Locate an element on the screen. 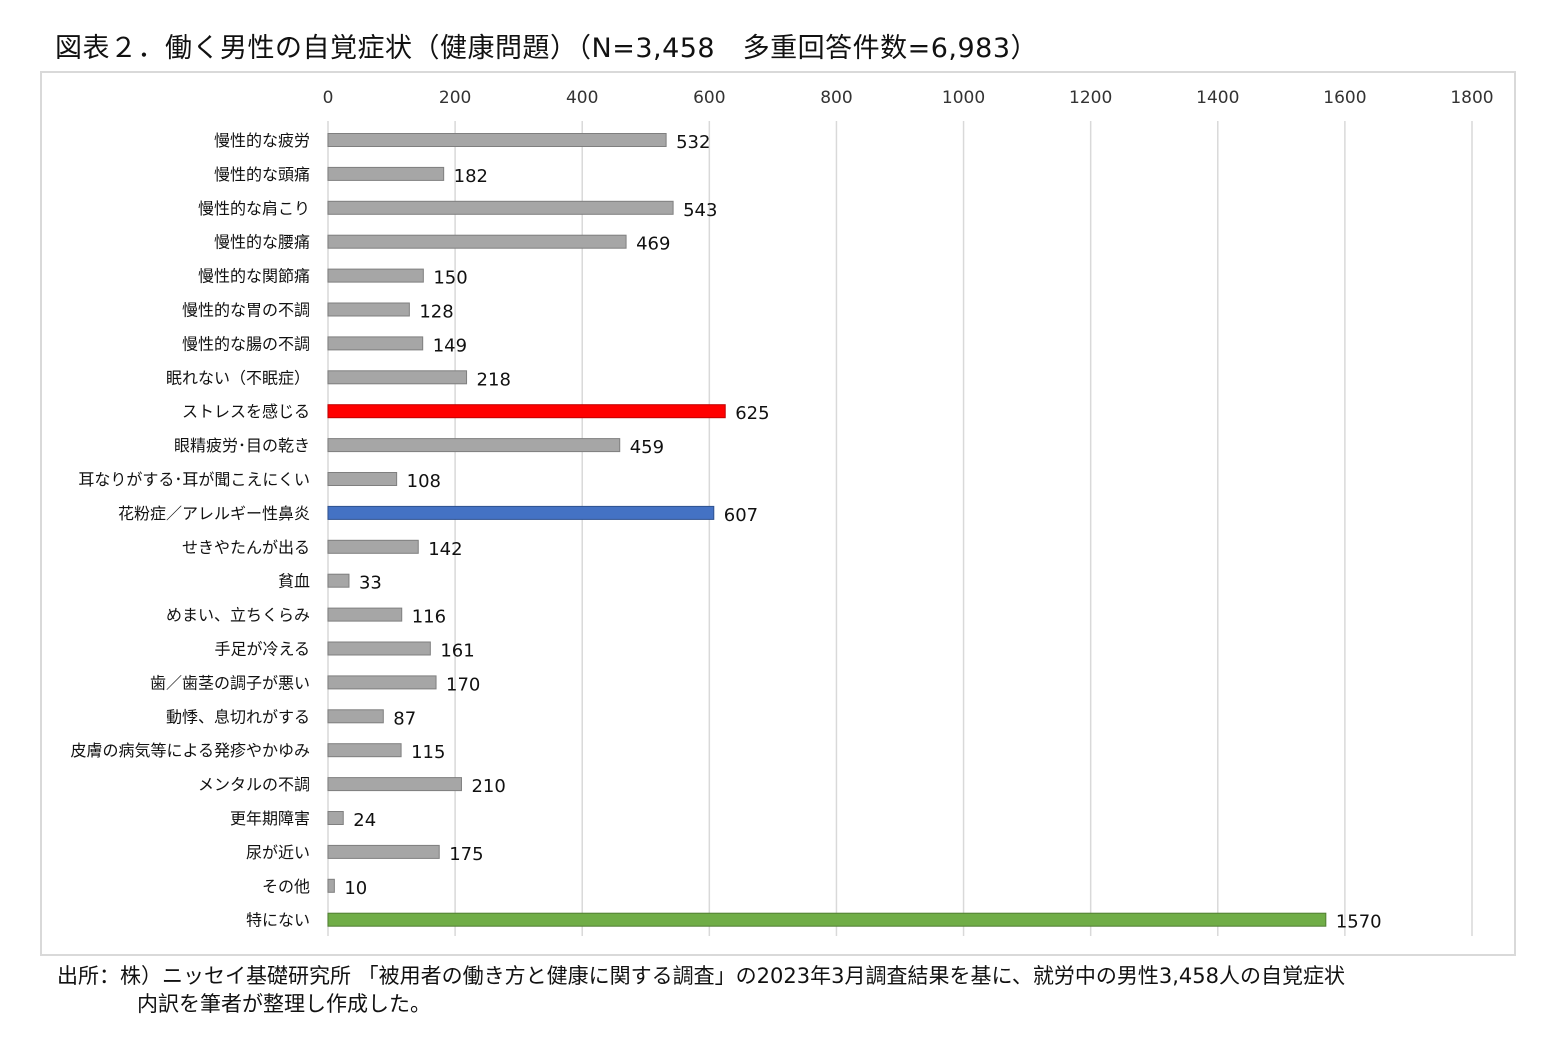 The height and width of the screenshot is (1047, 1558). data-label: 115 is located at coordinates (428, 752).